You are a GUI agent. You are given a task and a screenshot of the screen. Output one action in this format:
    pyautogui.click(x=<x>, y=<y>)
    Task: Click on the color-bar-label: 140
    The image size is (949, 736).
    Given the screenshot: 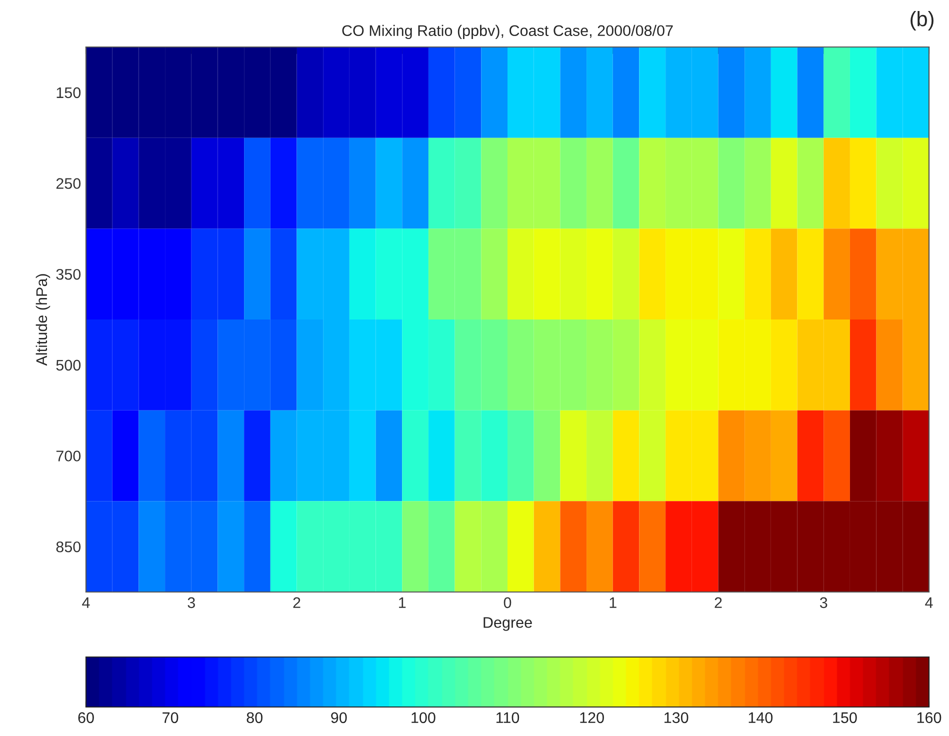 What is the action you would take?
    pyautogui.click(x=760, y=718)
    